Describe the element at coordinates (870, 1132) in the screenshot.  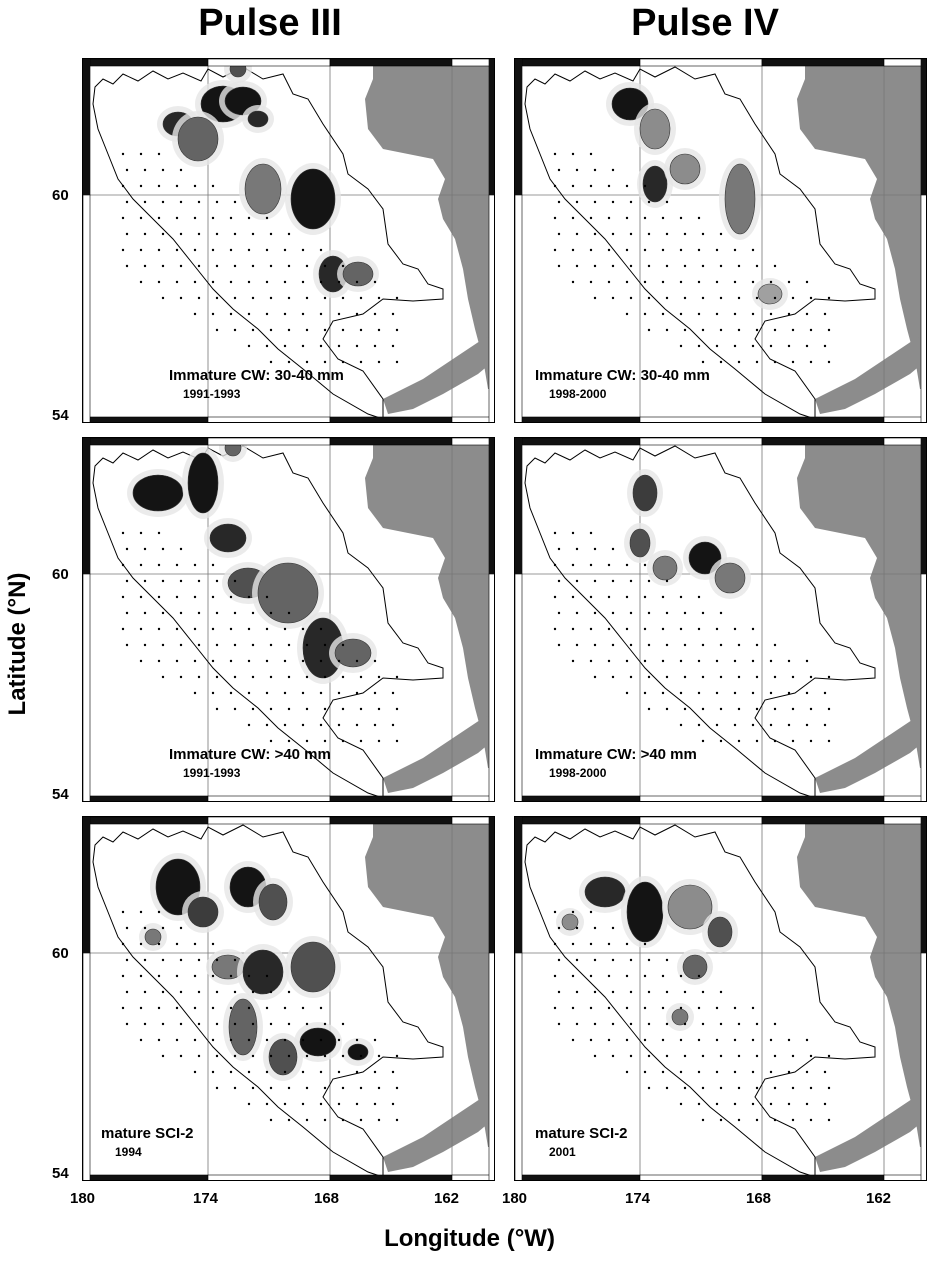
I see `peninsula-landmass` at that location.